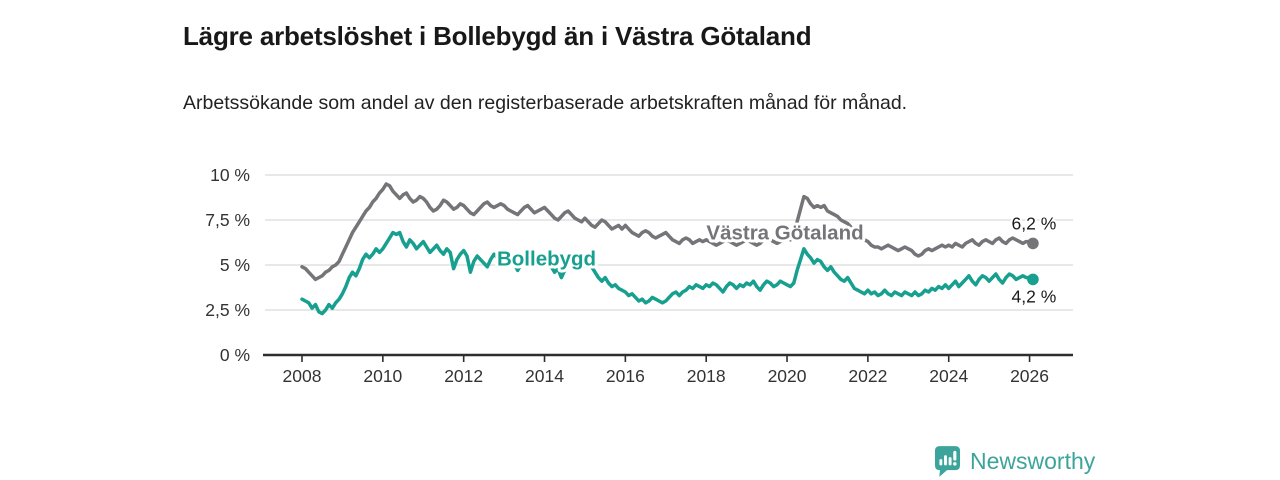  I want to click on series-line-v-stra-g-taland, so click(667, 232).